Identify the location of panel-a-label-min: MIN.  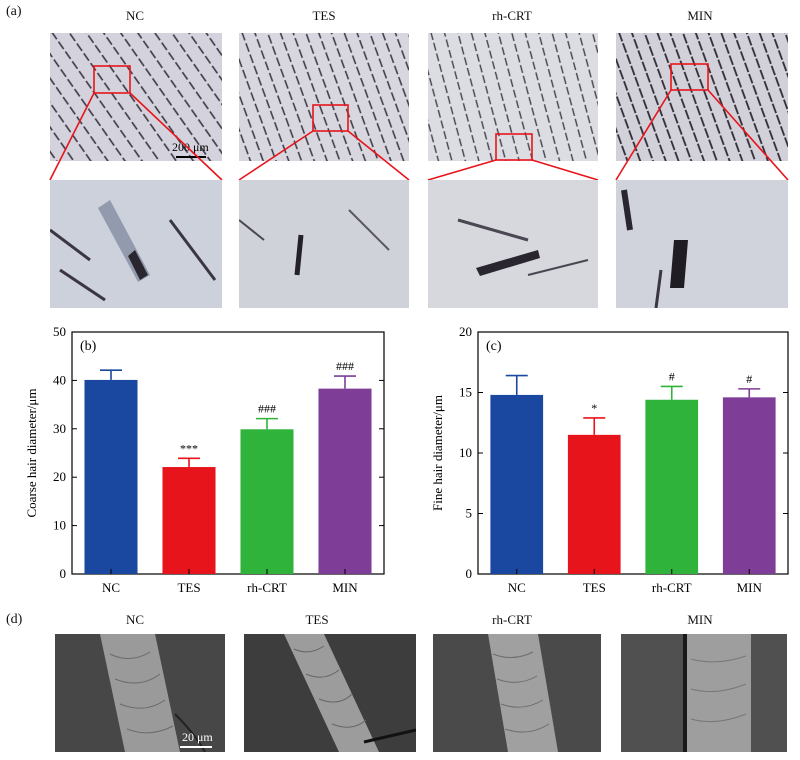
(700, 15).